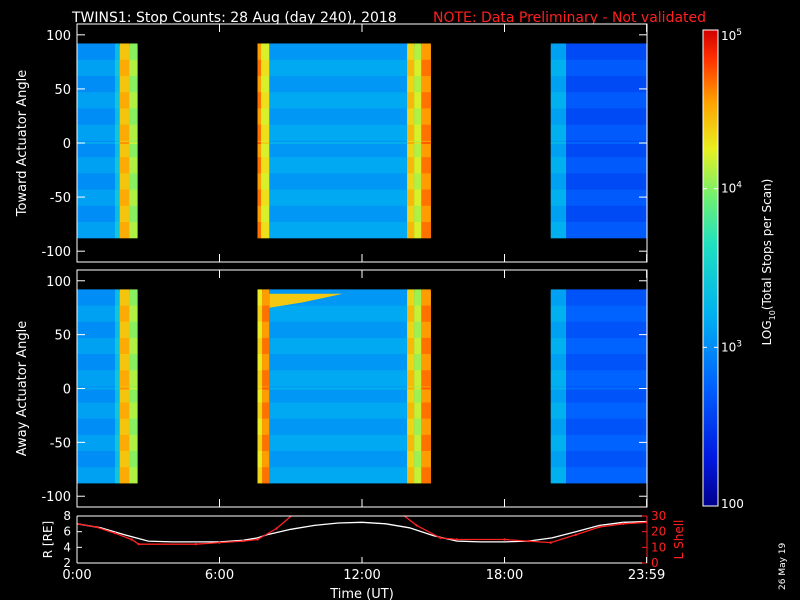 The height and width of the screenshot is (600, 800). Describe the element at coordinates (58, 282) in the screenshot. I see `y-tick-label: 100` at that location.